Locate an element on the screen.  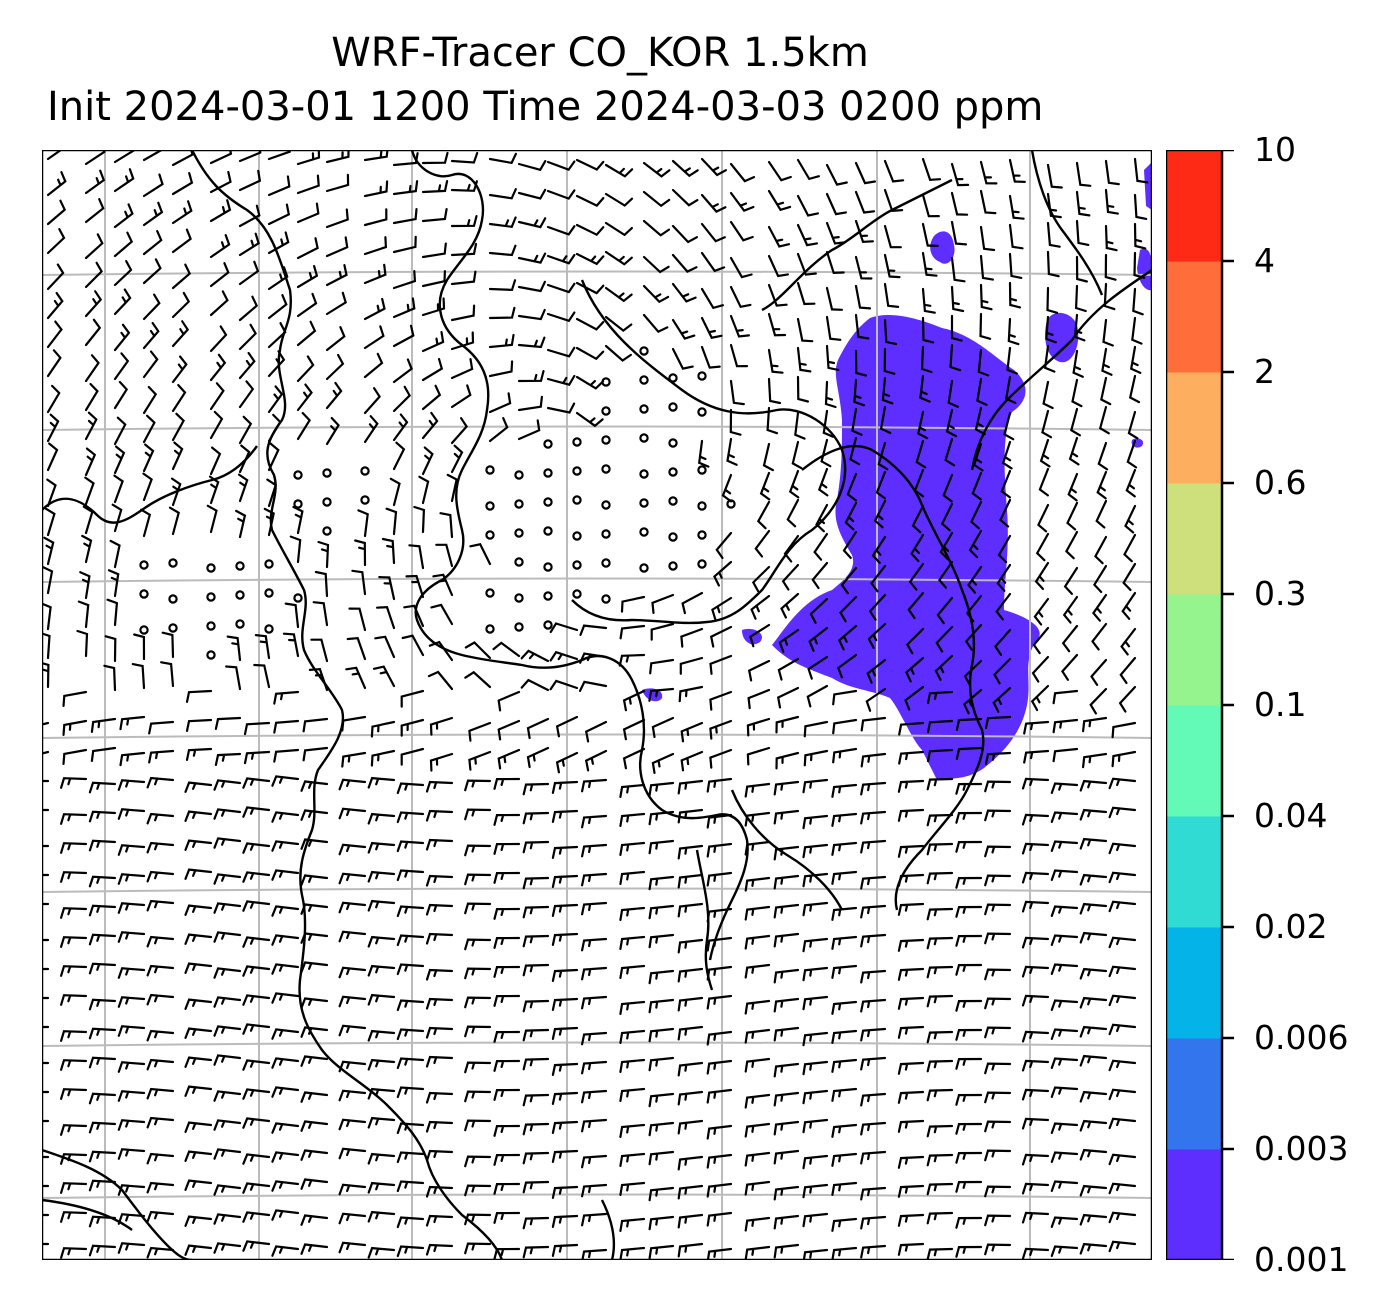
colorbar-tick-label: 0.1 is located at coordinates (1280, 704).